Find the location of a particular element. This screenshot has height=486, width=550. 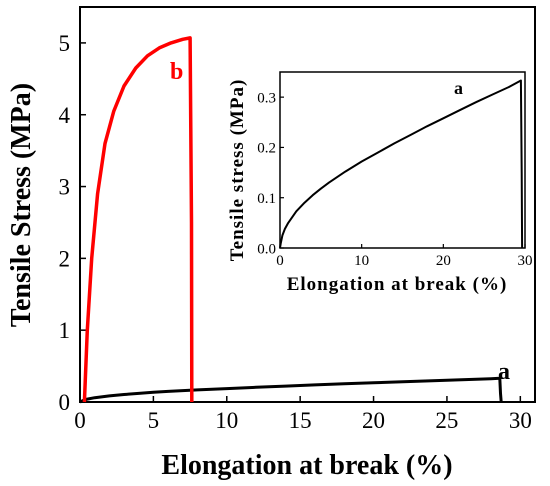

main-x-tick-label: 25 is located at coordinates (446, 420).